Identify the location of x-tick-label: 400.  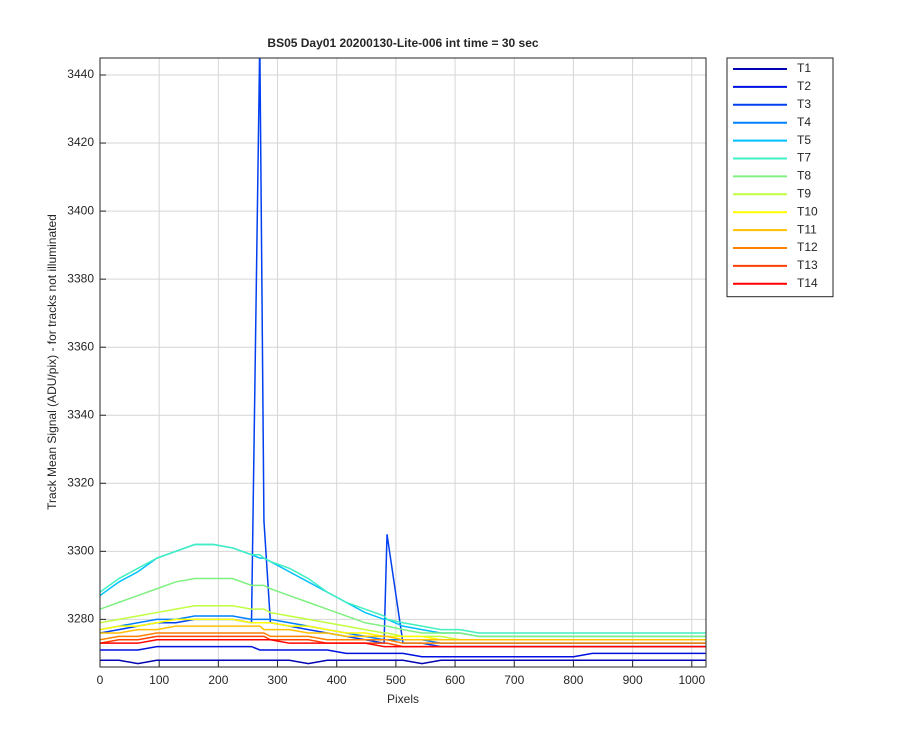
(337, 680).